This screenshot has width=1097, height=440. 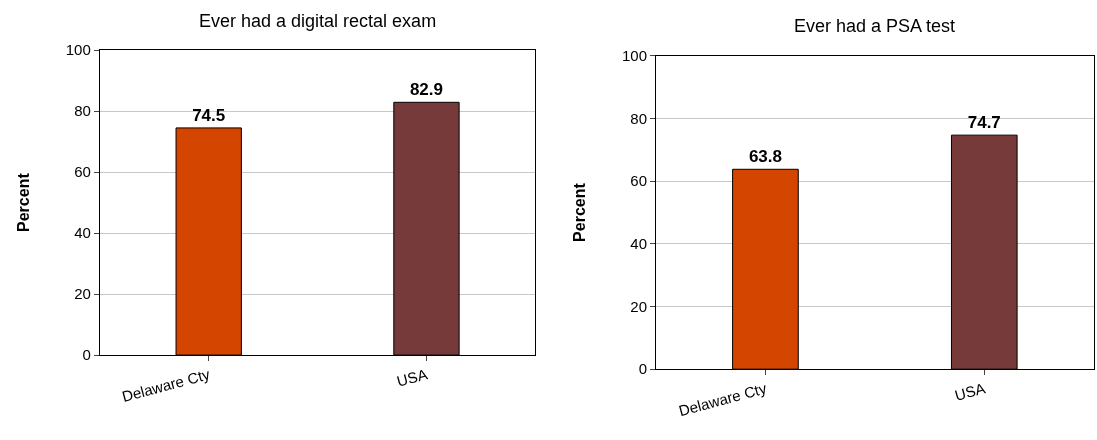 What do you see at coordinates (426, 90) in the screenshot?
I see `data-label: 82.9` at bounding box center [426, 90].